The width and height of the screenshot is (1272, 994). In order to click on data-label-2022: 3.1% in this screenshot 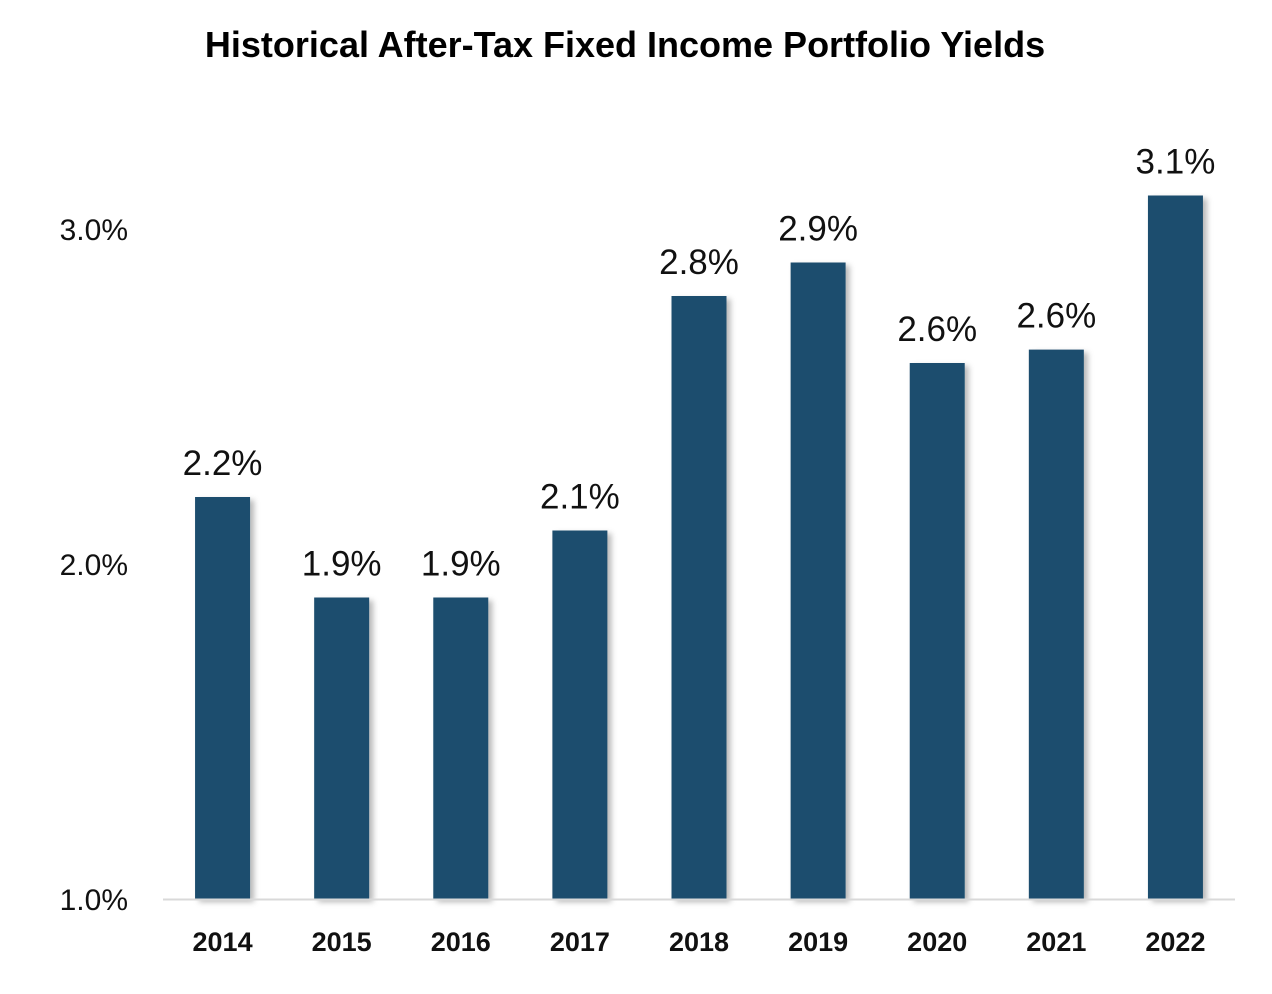, I will do `click(1176, 162)`.